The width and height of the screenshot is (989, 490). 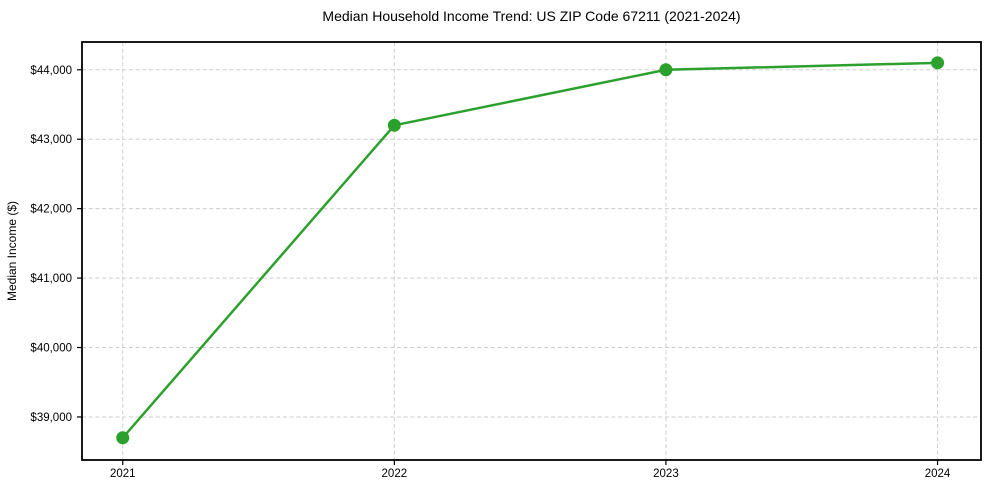 I want to click on y-tick-label: $42,000, so click(x=51, y=210).